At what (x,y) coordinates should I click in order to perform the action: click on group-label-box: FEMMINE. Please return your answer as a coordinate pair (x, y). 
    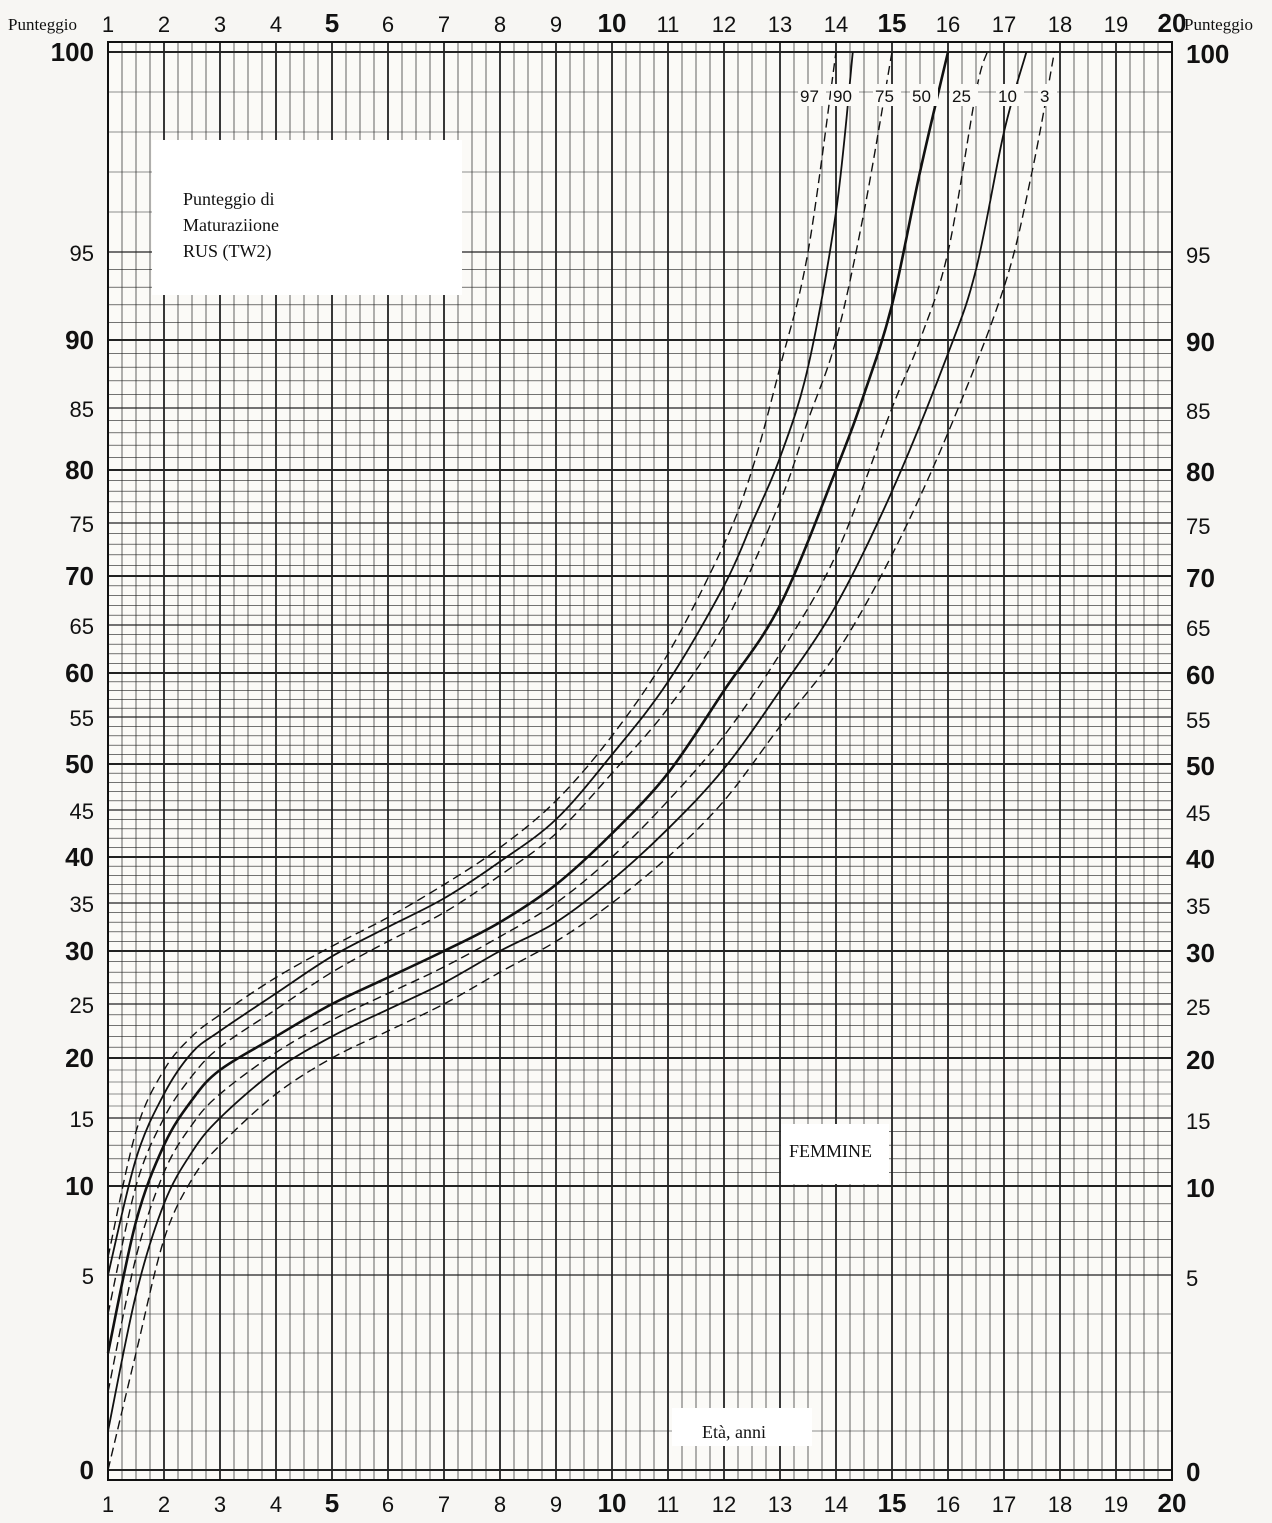
    Looking at the image, I should click on (835, 1154).